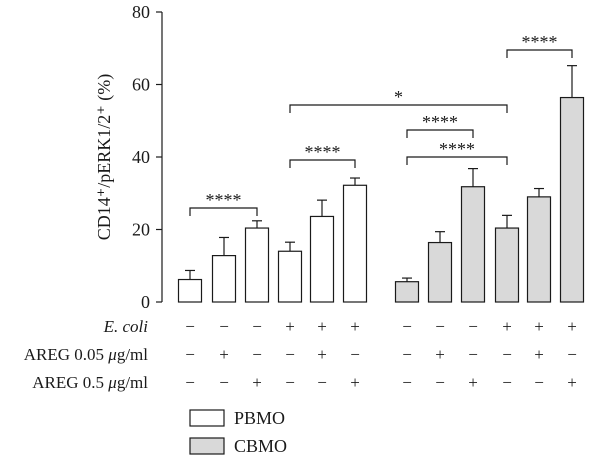 This screenshot has width=600, height=463. What do you see at coordinates (66, 354) in the screenshot?
I see `condition-label-prefix: AREG 0.05` at bounding box center [66, 354].